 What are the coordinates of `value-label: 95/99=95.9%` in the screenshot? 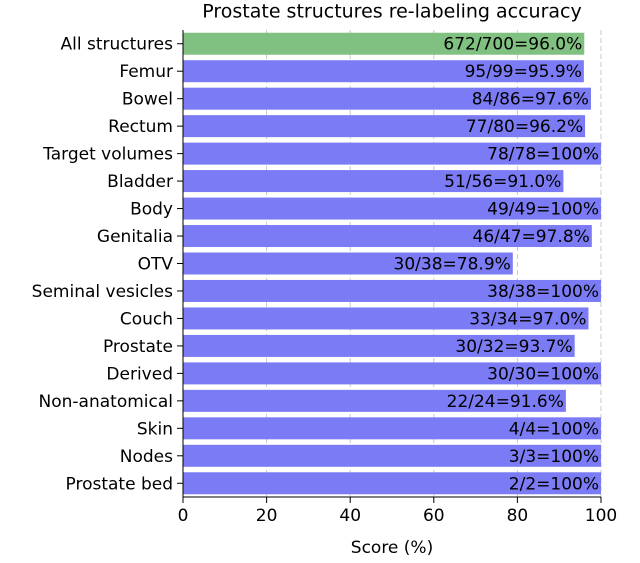 It's located at (523, 72).